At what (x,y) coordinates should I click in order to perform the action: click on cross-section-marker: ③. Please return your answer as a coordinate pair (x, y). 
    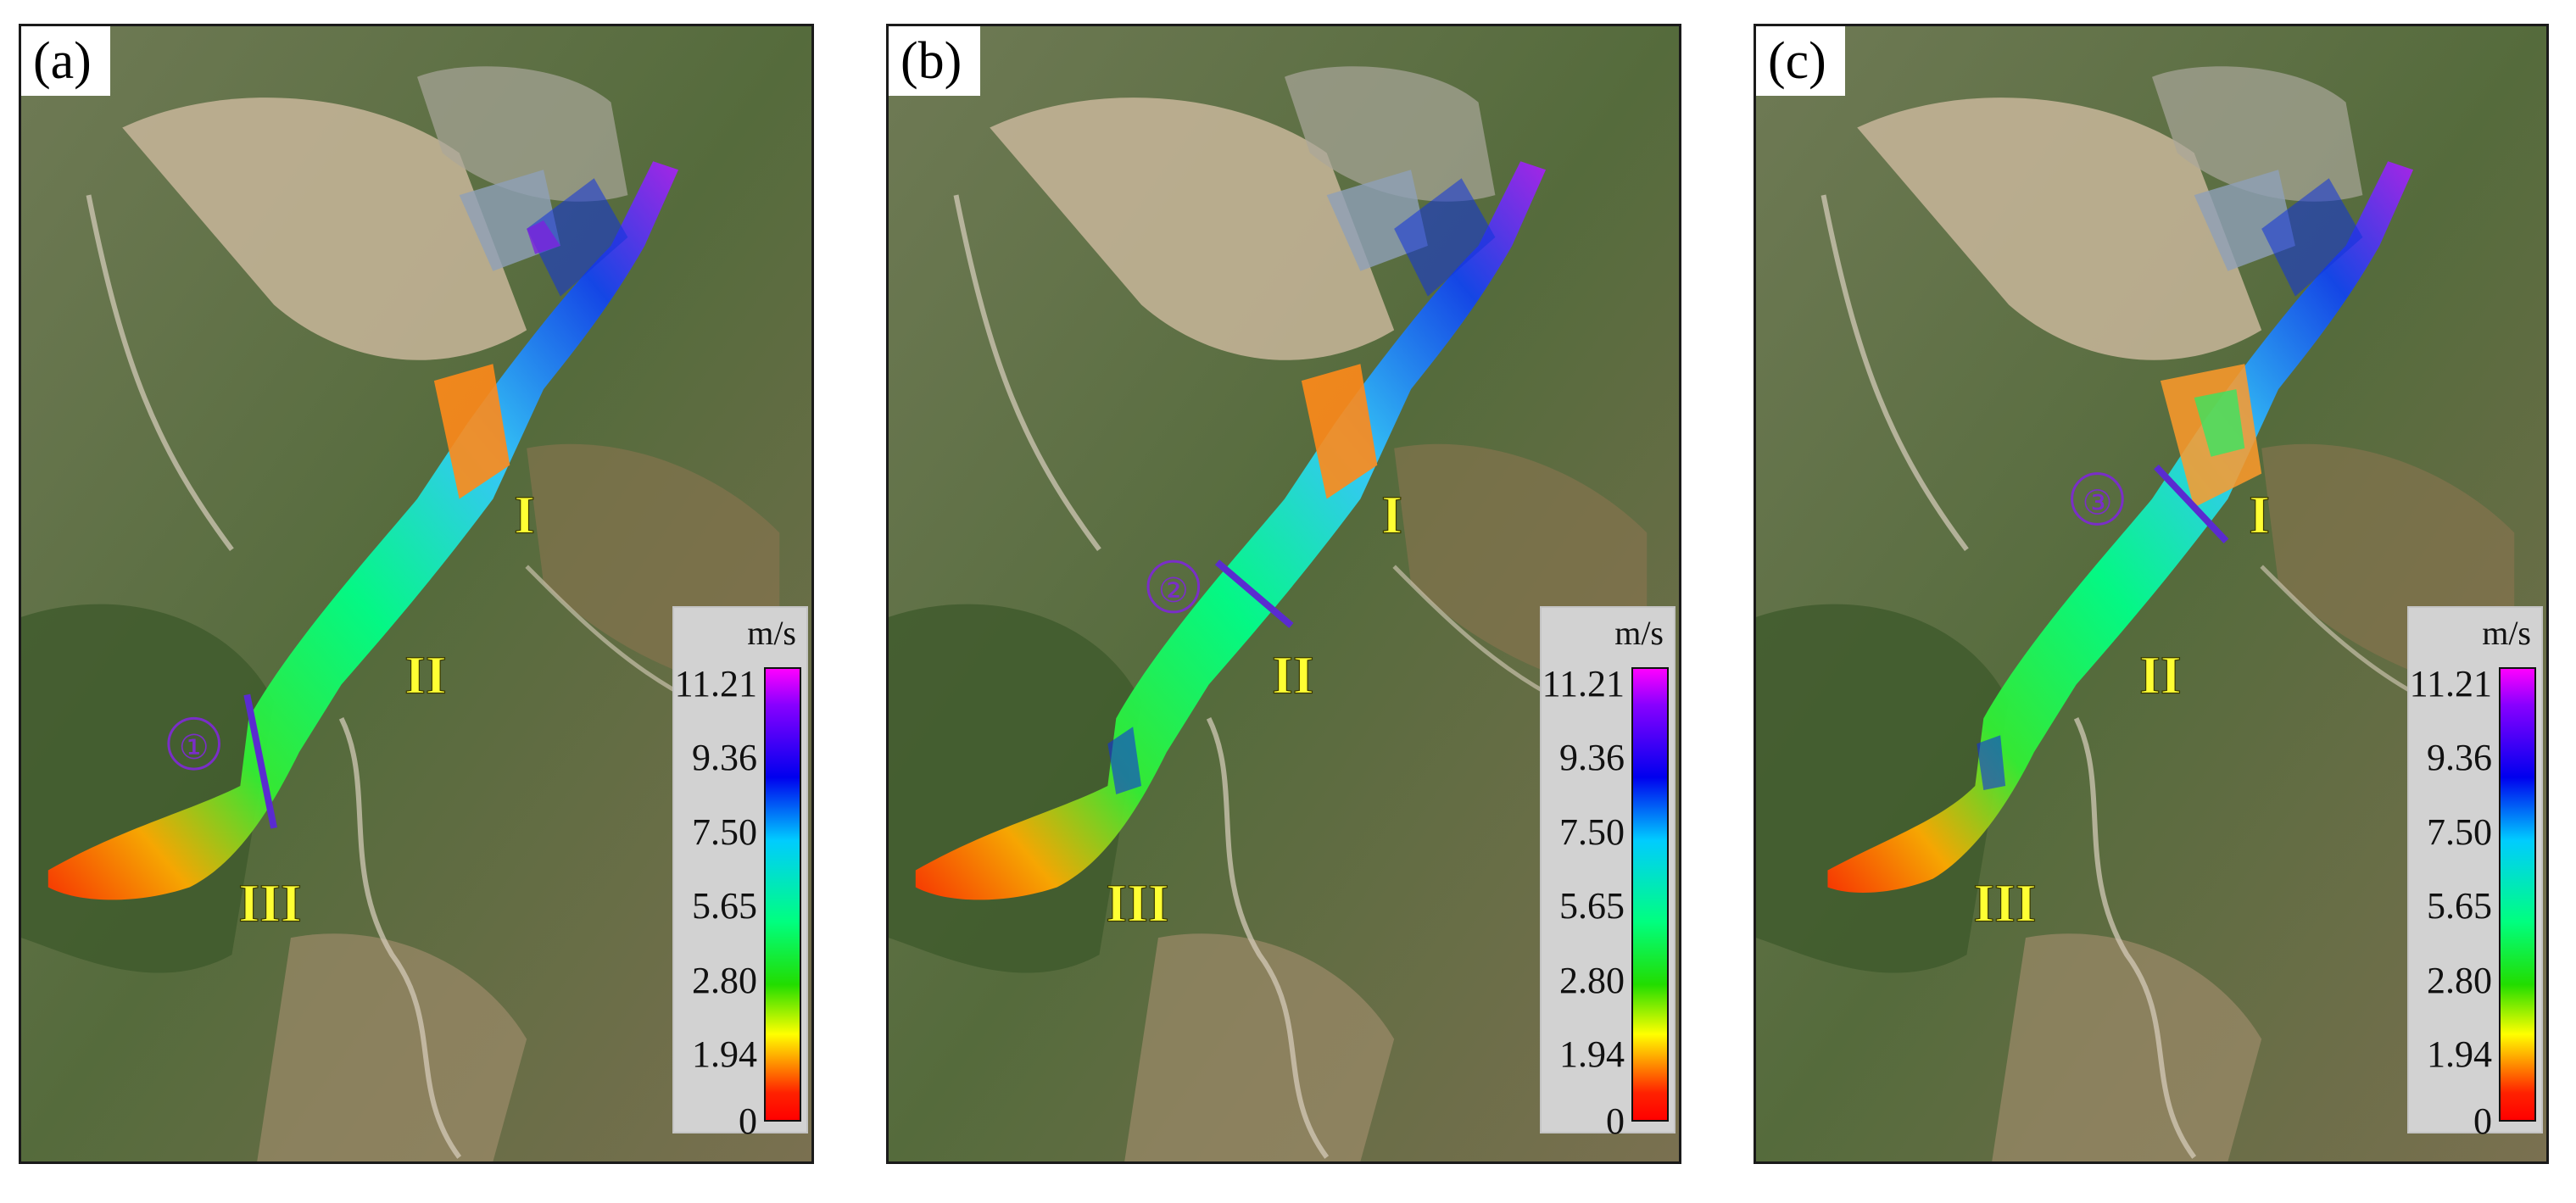
    Looking at the image, I should click on (2098, 503).